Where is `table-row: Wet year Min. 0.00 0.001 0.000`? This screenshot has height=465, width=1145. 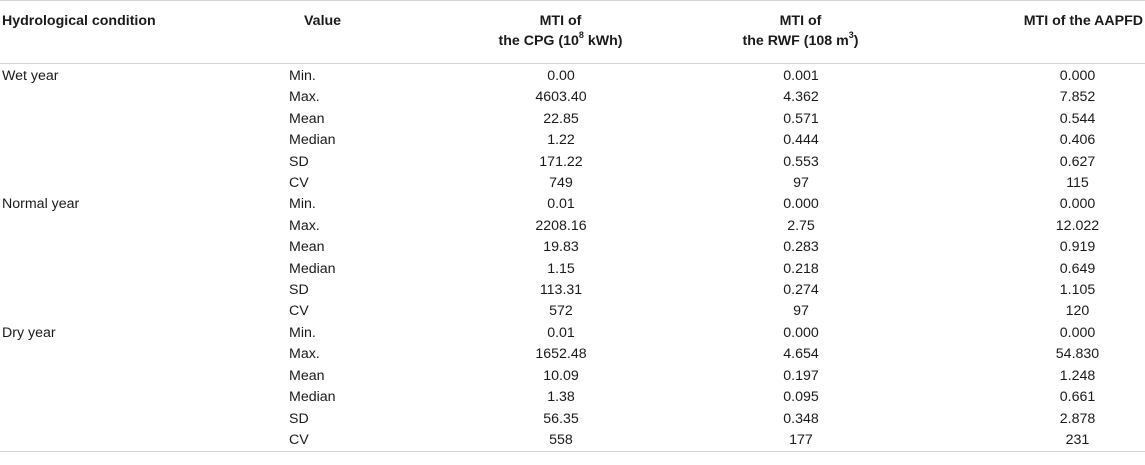 table-row: Wet year Min. 0.00 0.001 0.000 is located at coordinates (572, 76).